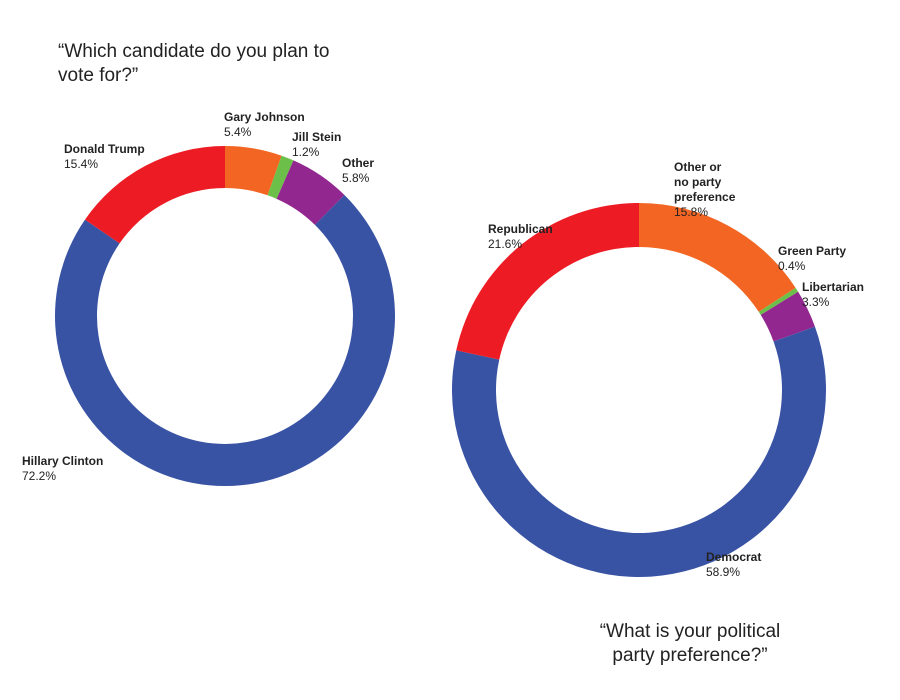  Describe the element at coordinates (317, 137) in the screenshot. I see `label-name: Jill Stein` at that location.